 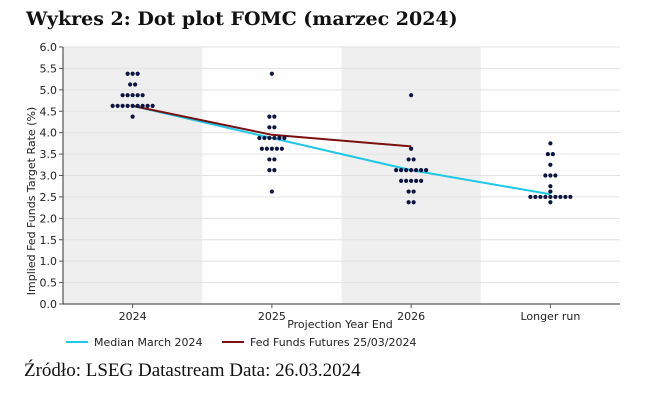 I want to click on legend-label: Median March 2024, so click(x=148, y=342).